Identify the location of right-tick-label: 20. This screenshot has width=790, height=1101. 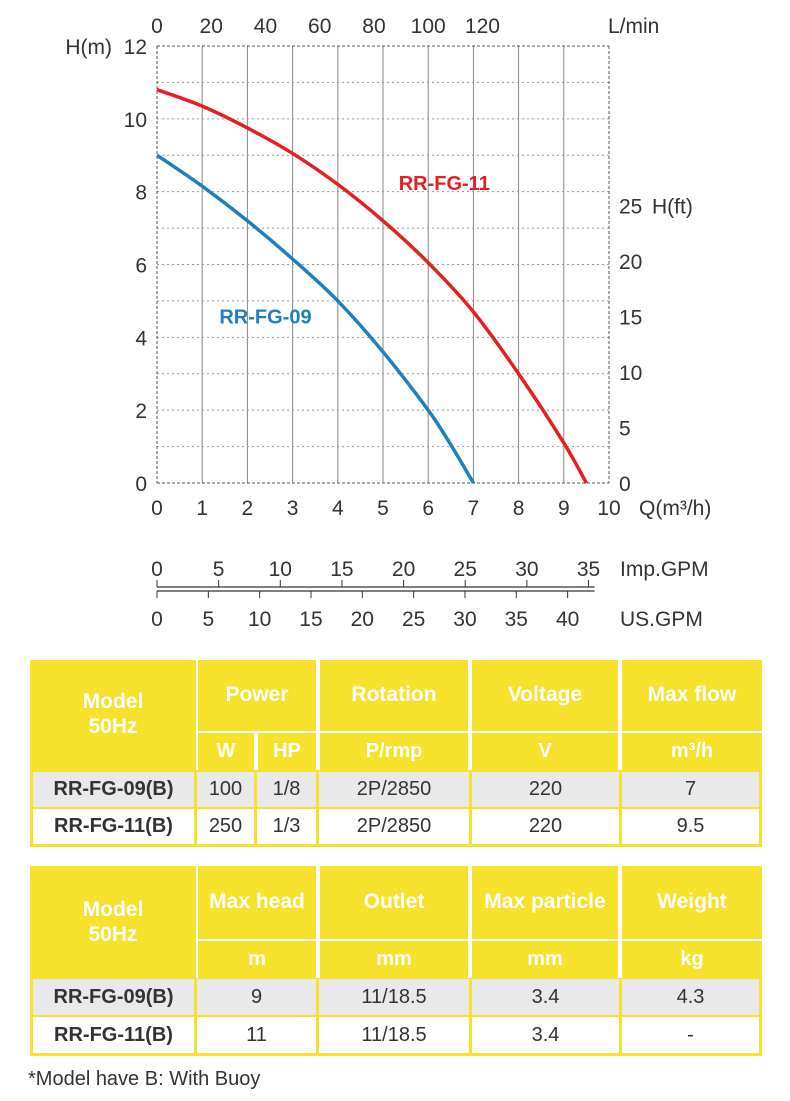
(630, 262).